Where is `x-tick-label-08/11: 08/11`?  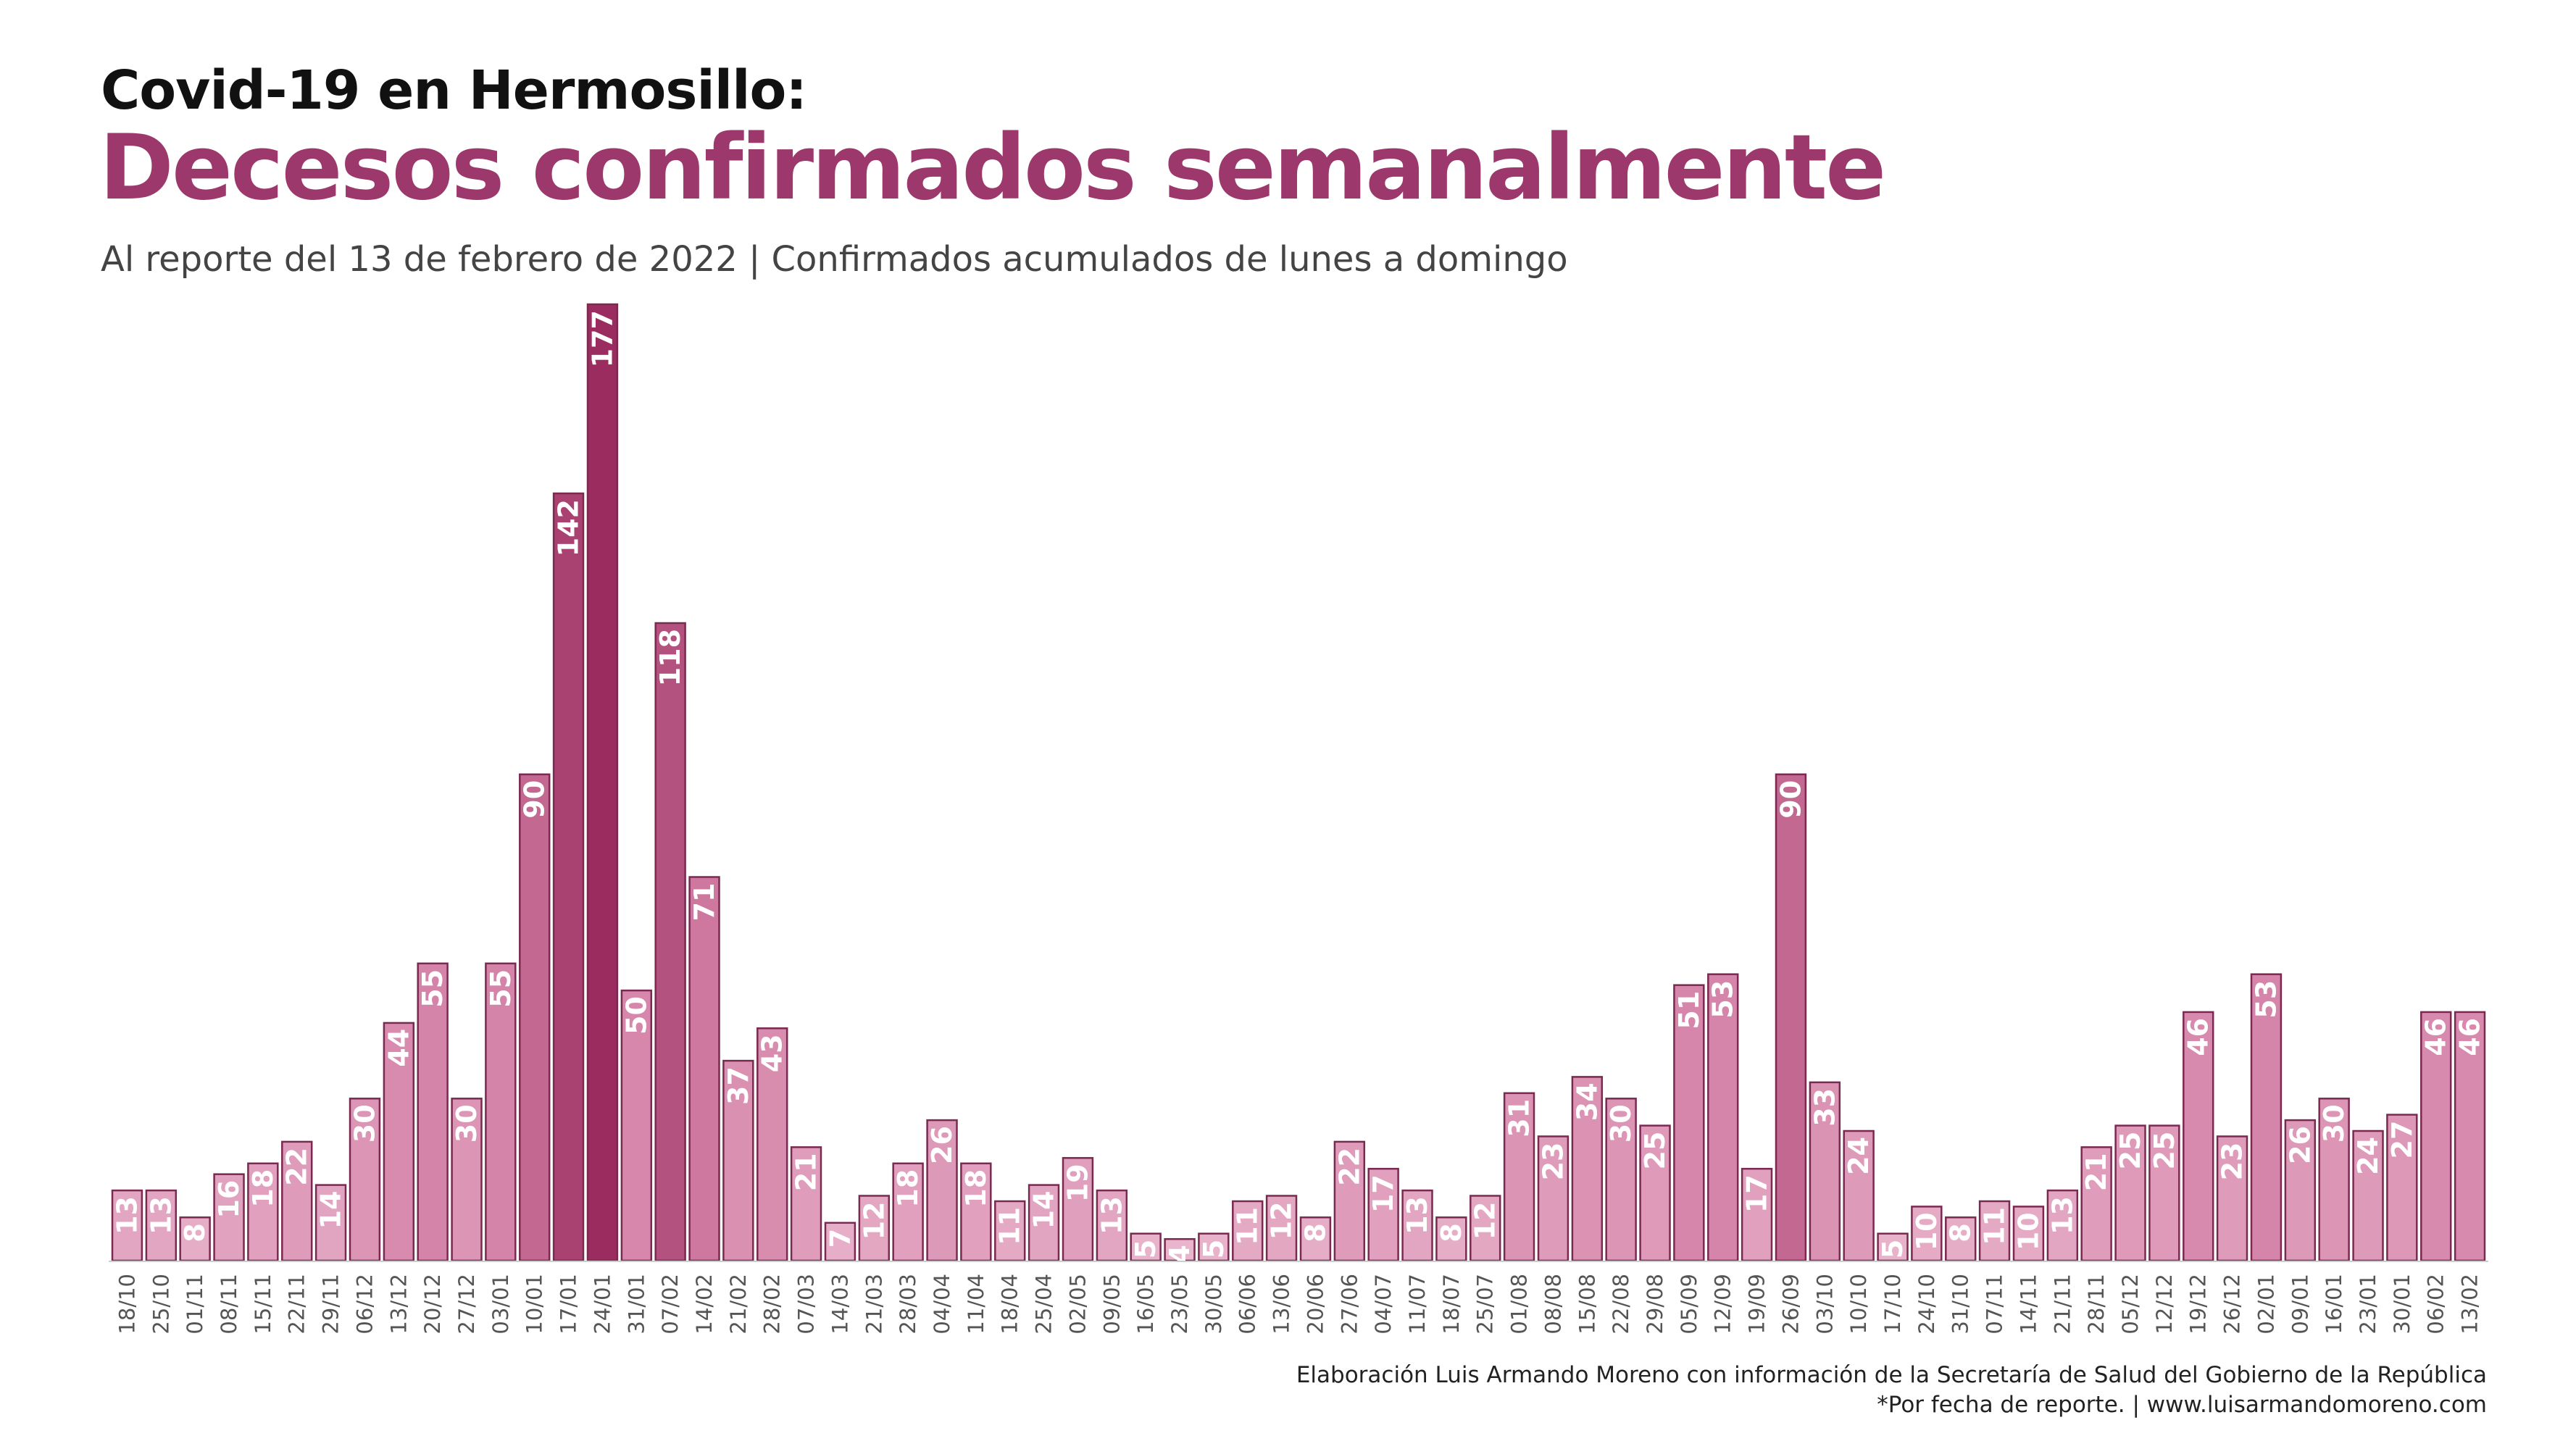 x-tick-label-08/11: 08/11 is located at coordinates (229, 1304).